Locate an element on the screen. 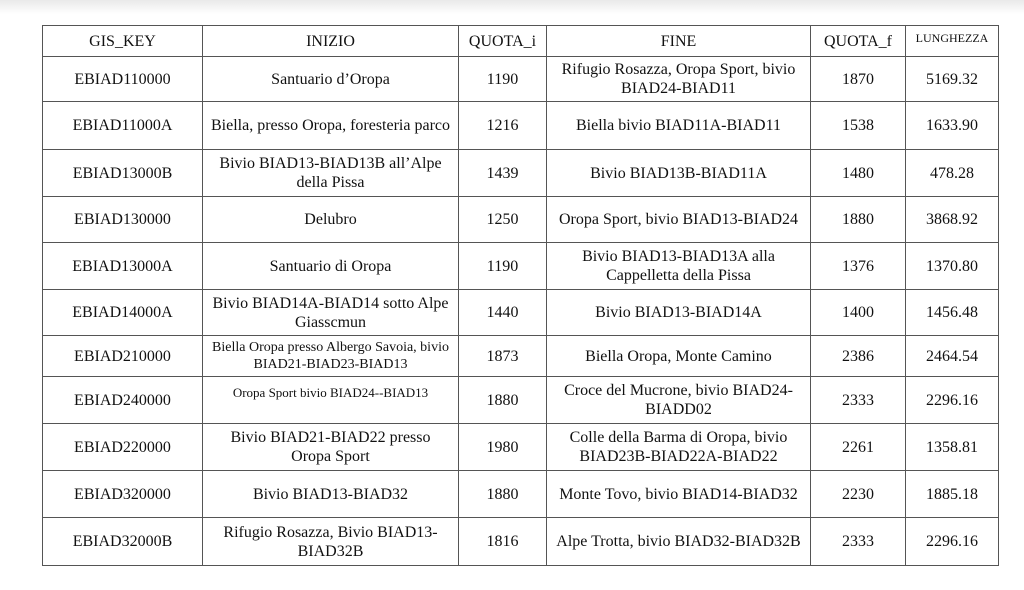 The height and width of the screenshot is (590, 1024). table-cell: EBIAD110000 is located at coordinates (122, 79).